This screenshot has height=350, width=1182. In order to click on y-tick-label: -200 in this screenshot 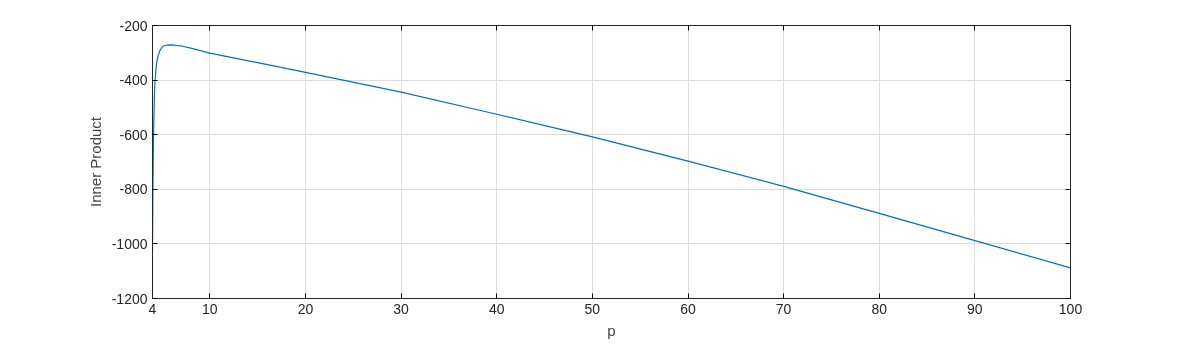, I will do `click(133, 25)`.